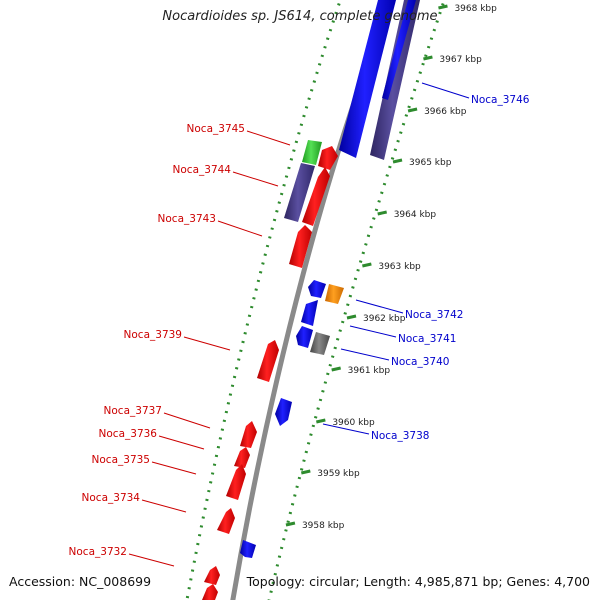  What do you see at coordinates (434, 315) in the screenshot?
I see `gene-label-right: Noca_3742` at bounding box center [434, 315].